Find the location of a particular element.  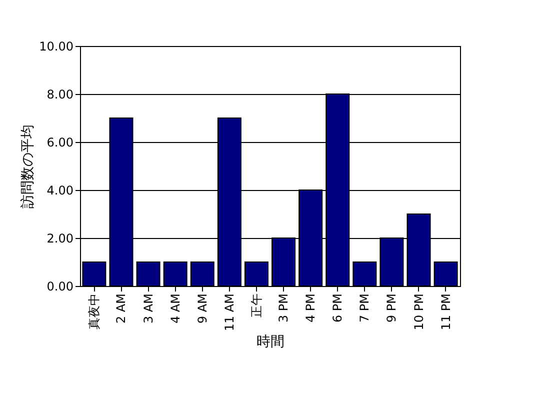

y-tick-label: 2.00 is located at coordinates (60, 239).